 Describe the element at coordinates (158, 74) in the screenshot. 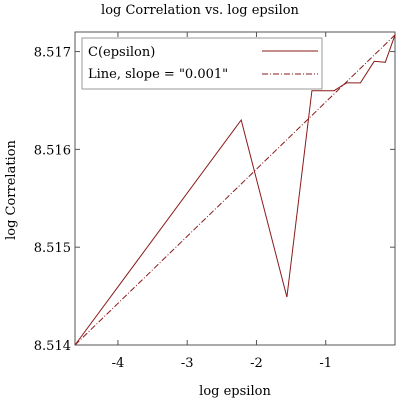

I see `legend-label-slope-line: Line, slope = "0.001"` at that location.